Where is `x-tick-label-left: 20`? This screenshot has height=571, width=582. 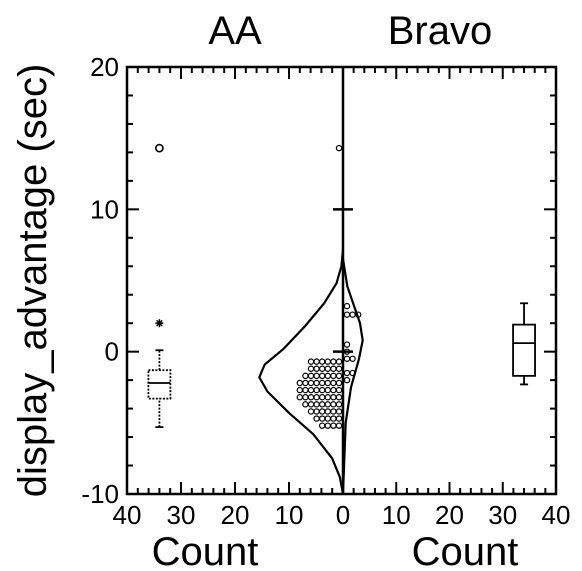 x-tick-label-left: 20 is located at coordinates (235, 515).